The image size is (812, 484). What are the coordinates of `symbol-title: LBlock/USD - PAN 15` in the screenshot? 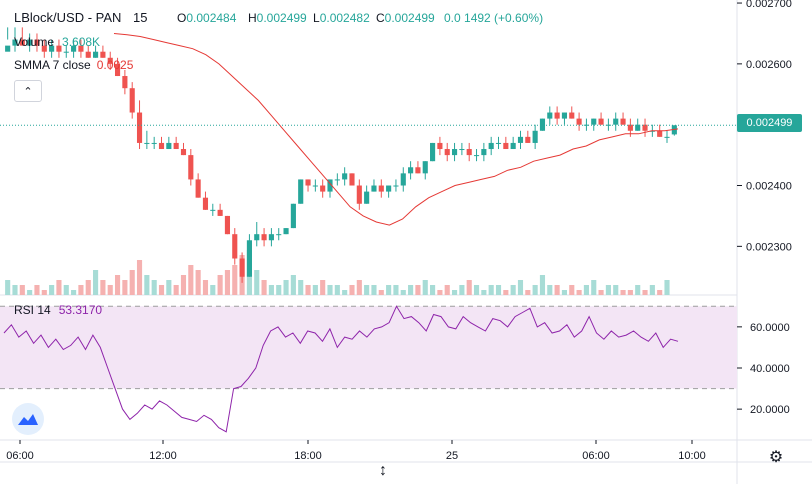 It's located at (81, 17).